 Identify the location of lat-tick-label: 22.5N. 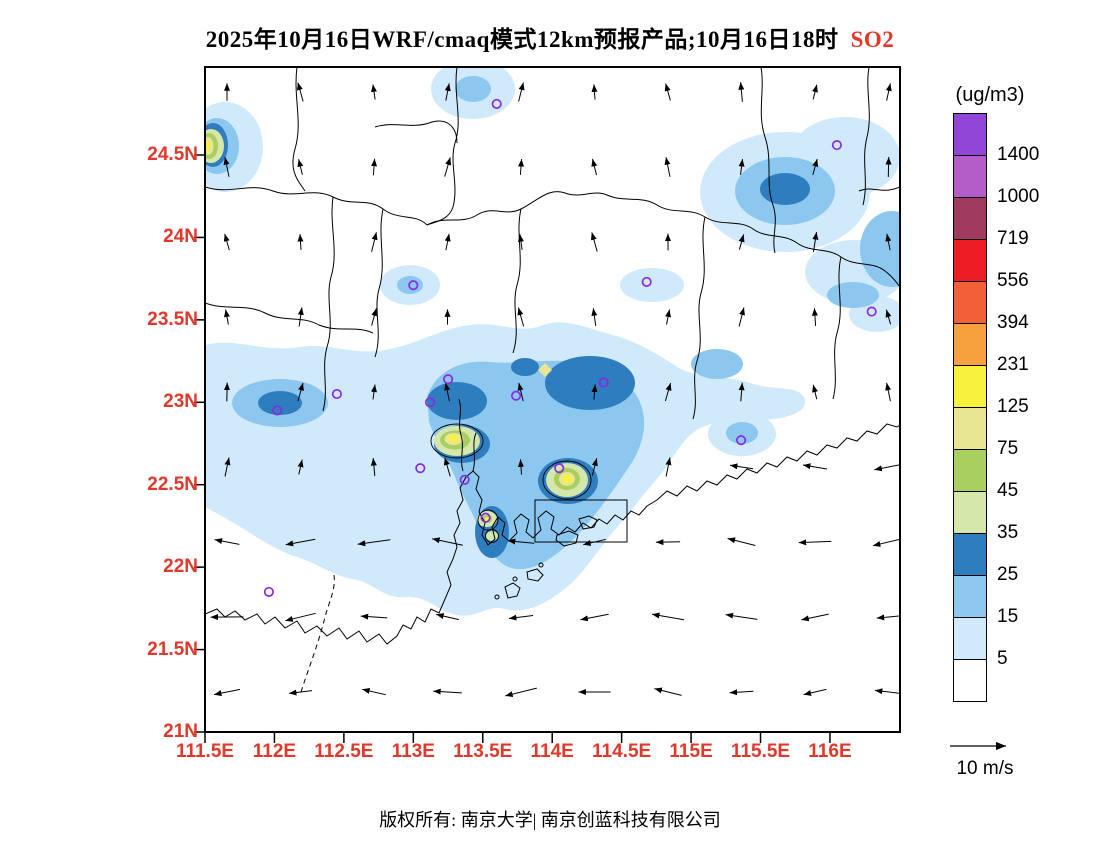
(172, 484).